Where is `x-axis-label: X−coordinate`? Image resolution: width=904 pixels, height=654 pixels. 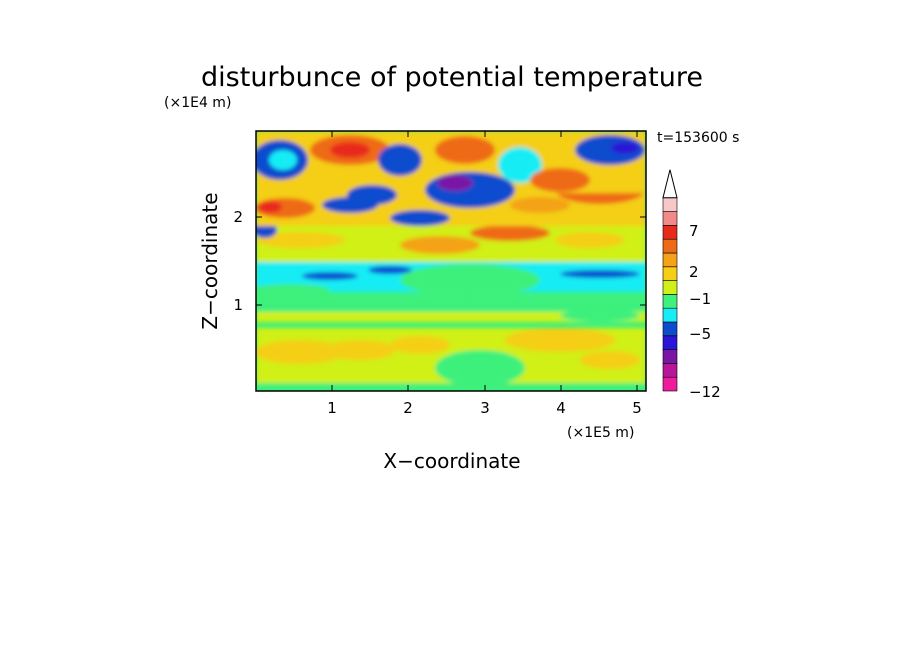
x-axis-label: X−coordinate is located at coordinates (451, 461).